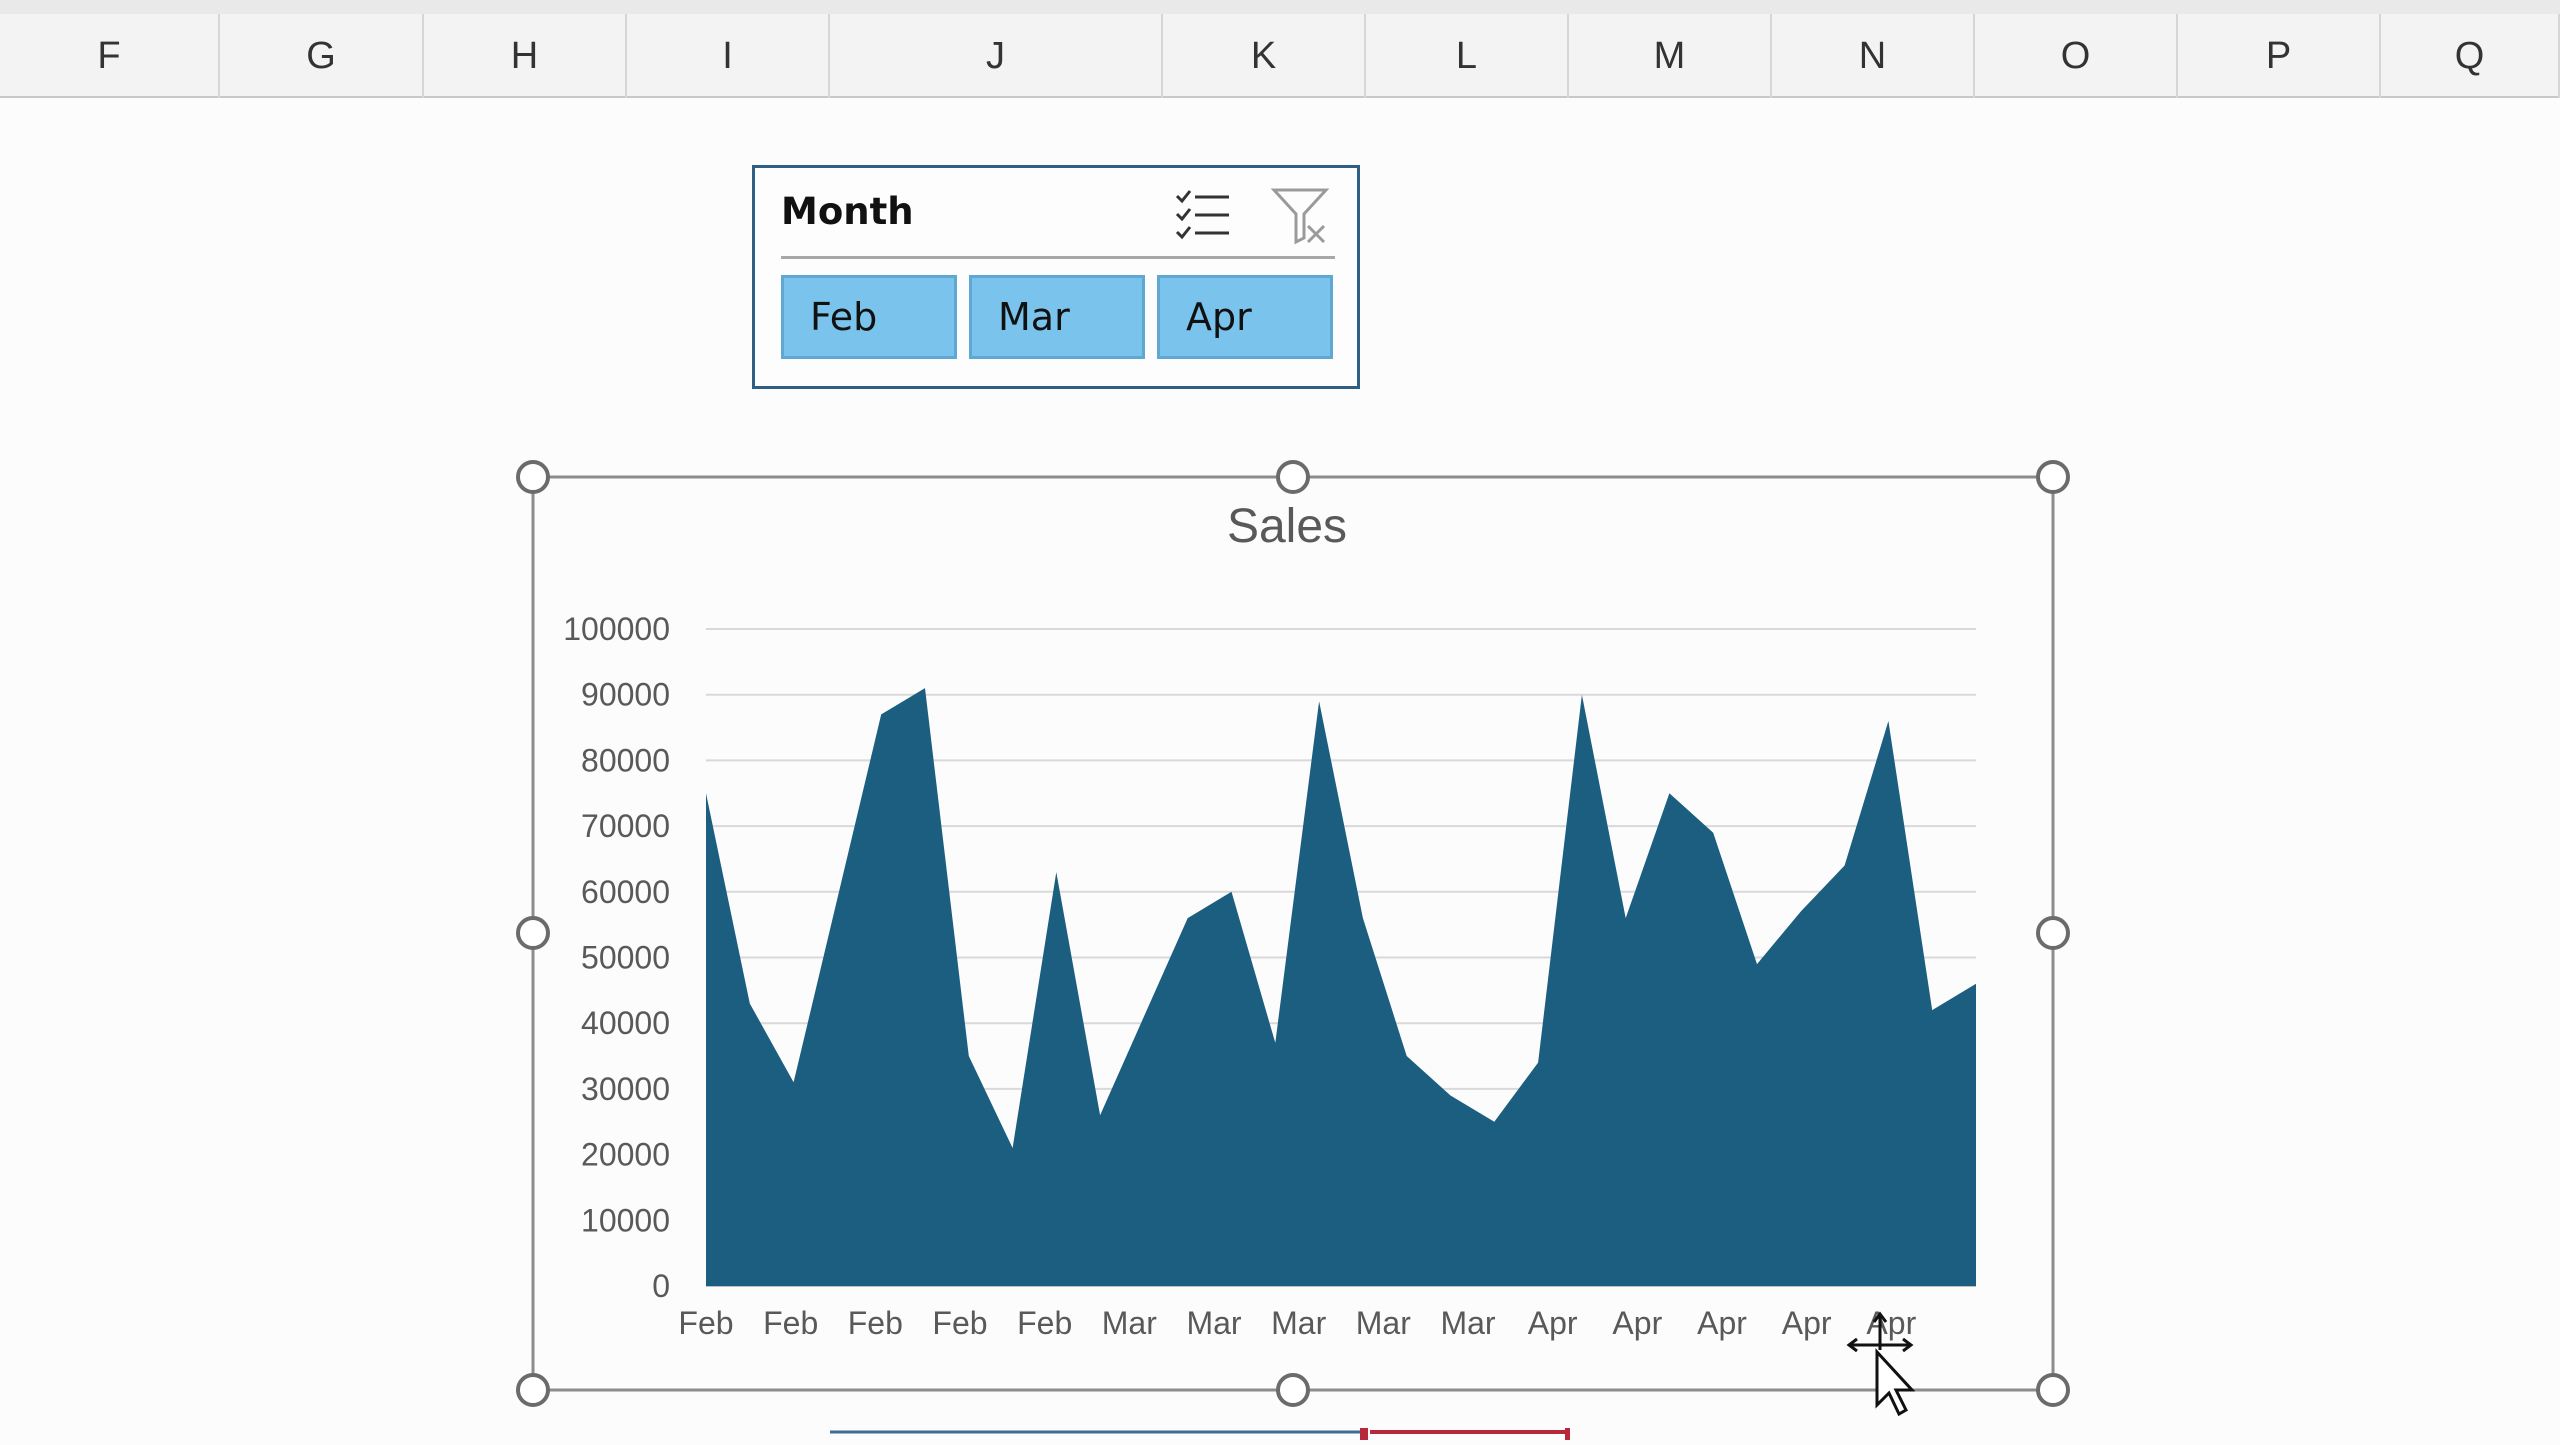  Describe the element at coordinates (1058, 257) in the screenshot. I see `slicer-separator` at that location.